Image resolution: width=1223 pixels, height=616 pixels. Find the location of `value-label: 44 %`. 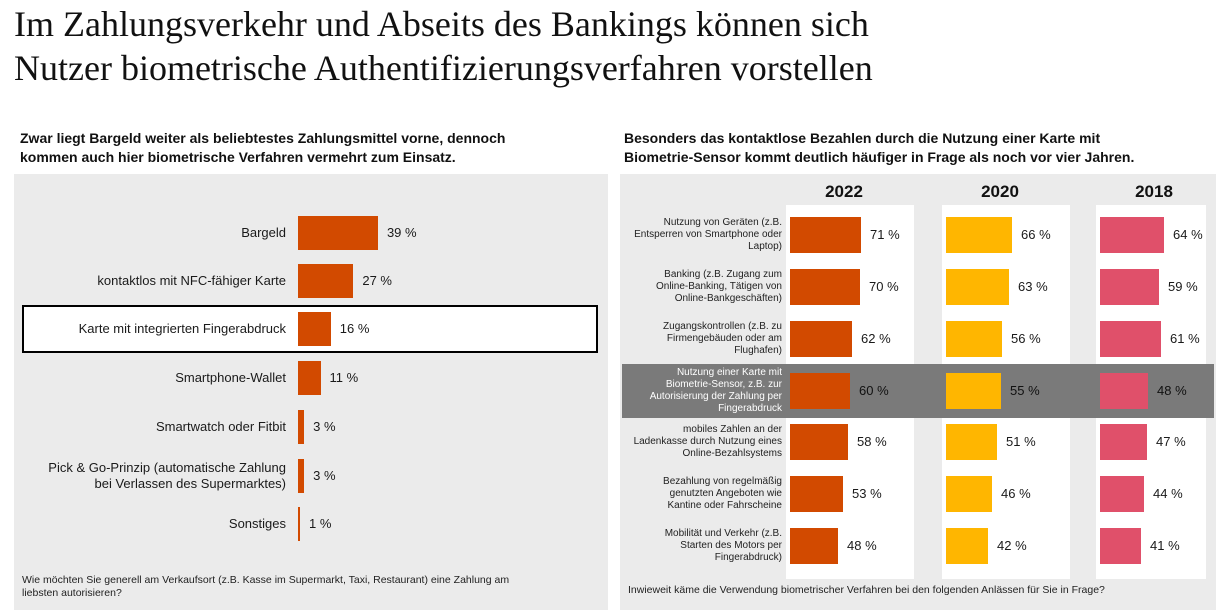

value-label: 44 % is located at coordinates (1168, 493).